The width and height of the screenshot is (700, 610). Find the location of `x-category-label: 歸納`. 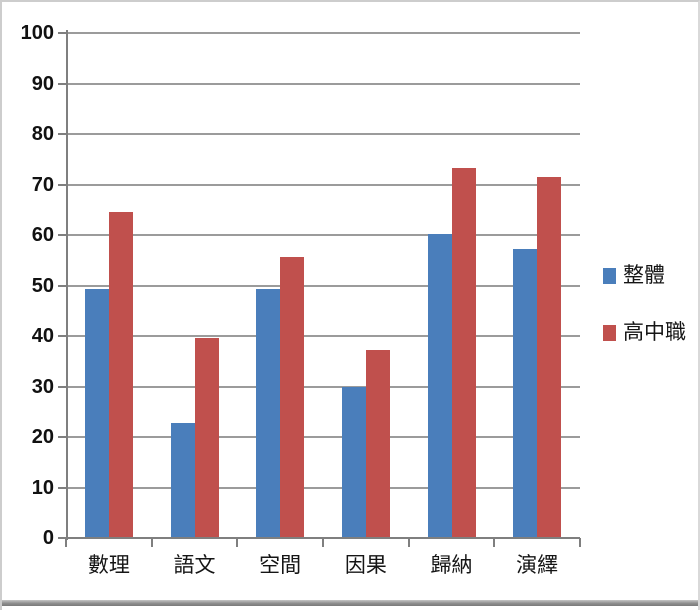

x-category-label: 歸納 is located at coordinates (451, 565).